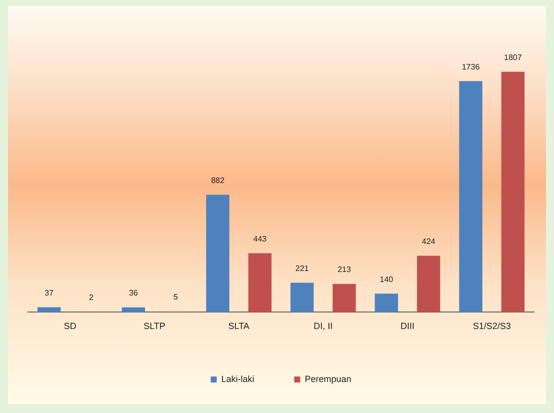 The width and height of the screenshot is (554, 413). Describe the element at coordinates (387, 279) in the screenshot. I see `data-label: 140` at that location.